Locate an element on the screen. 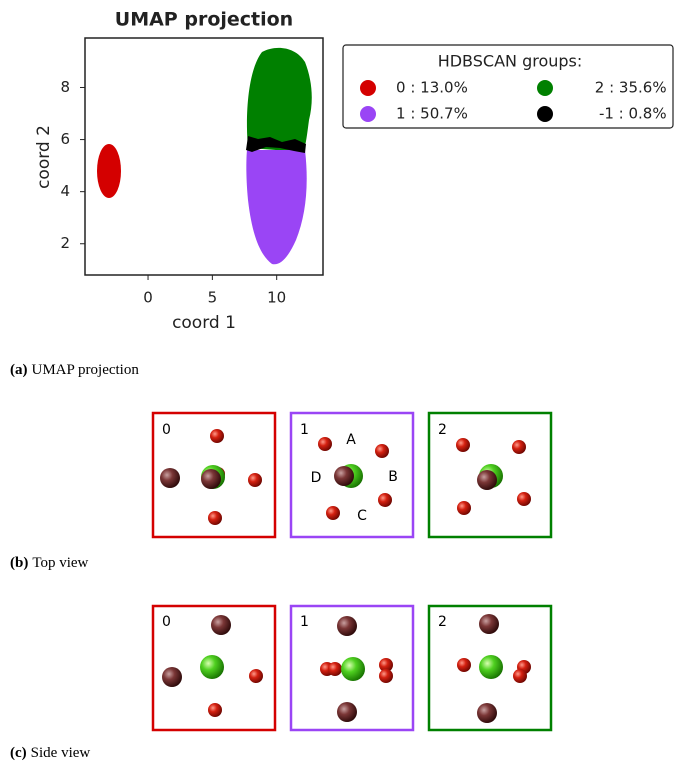  legend-label: 1 : 50.7% is located at coordinates (432, 114).